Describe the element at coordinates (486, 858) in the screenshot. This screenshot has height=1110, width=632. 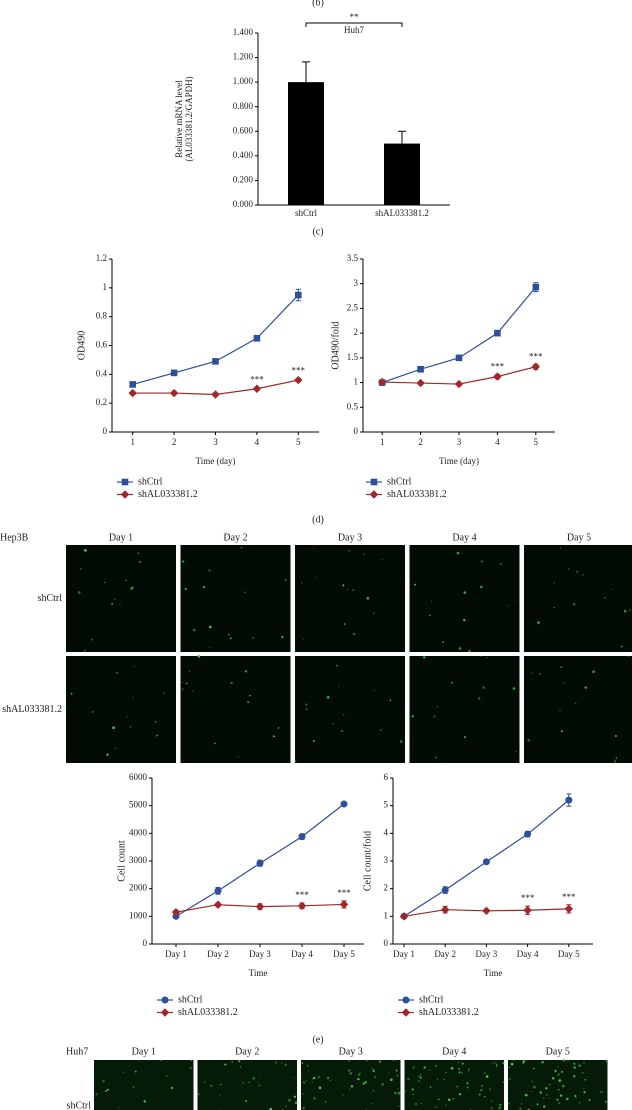
I see `series-line` at that location.